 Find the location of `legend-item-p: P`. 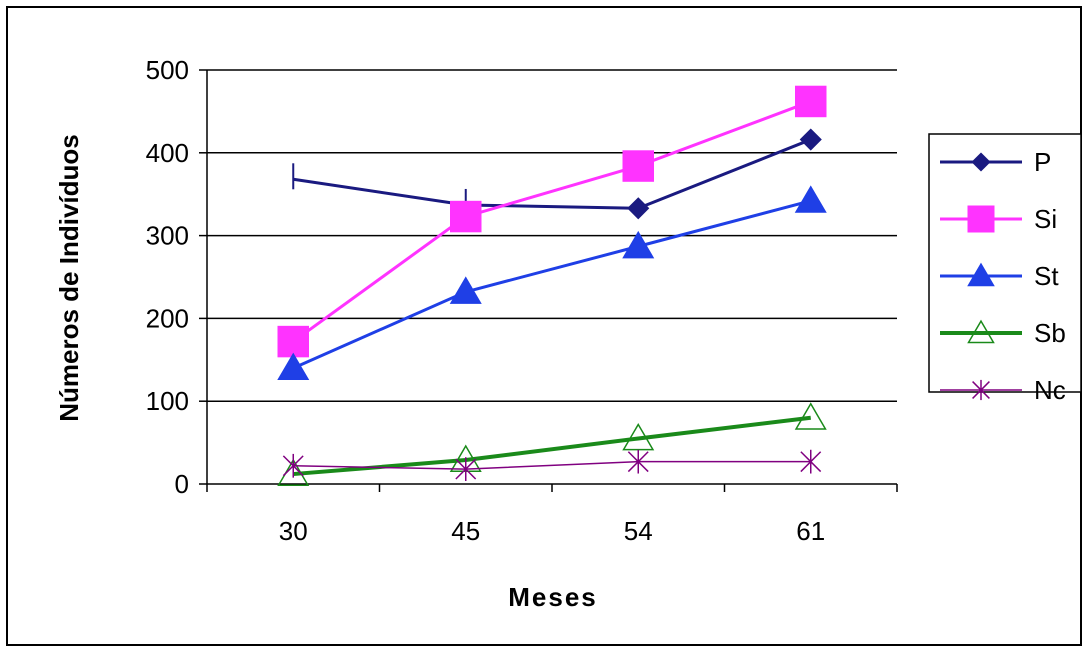

legend-item-p: P is located at coordinates (995, 162).